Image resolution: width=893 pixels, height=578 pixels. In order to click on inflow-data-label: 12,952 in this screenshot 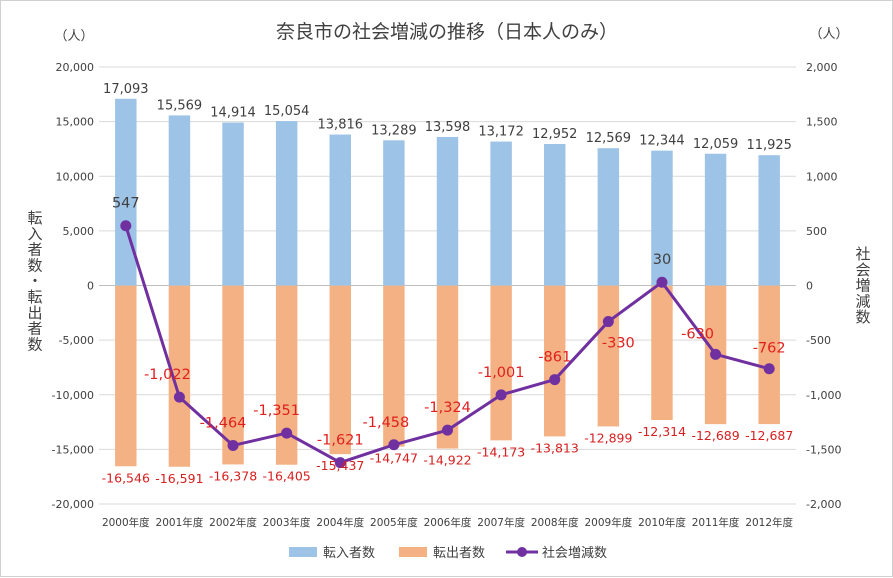, I will do `click(555, 134)`.